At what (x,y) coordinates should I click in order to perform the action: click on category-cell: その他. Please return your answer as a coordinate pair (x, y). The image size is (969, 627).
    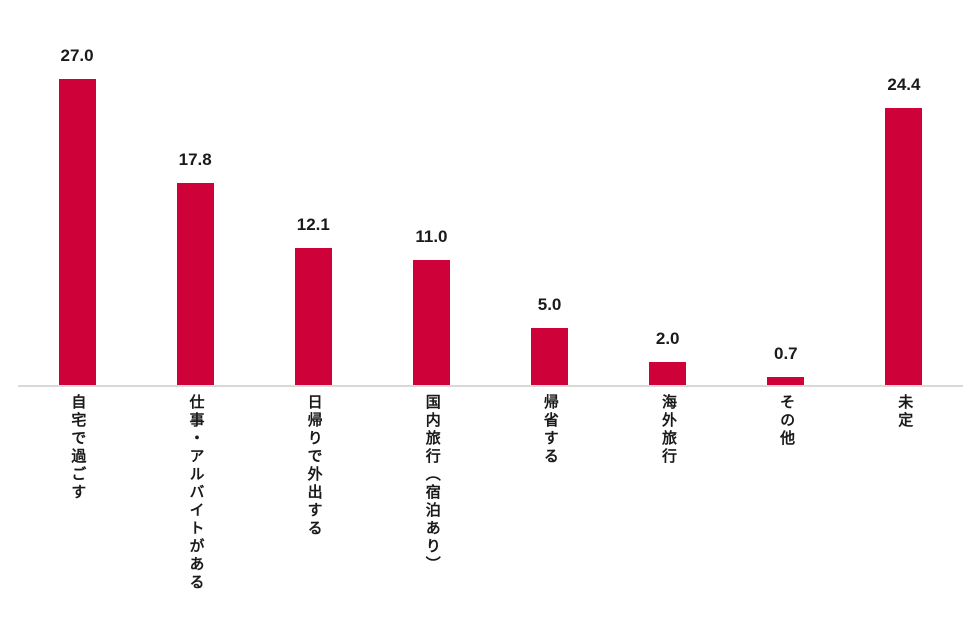
    Looking at the image, I should click on (786, 421).